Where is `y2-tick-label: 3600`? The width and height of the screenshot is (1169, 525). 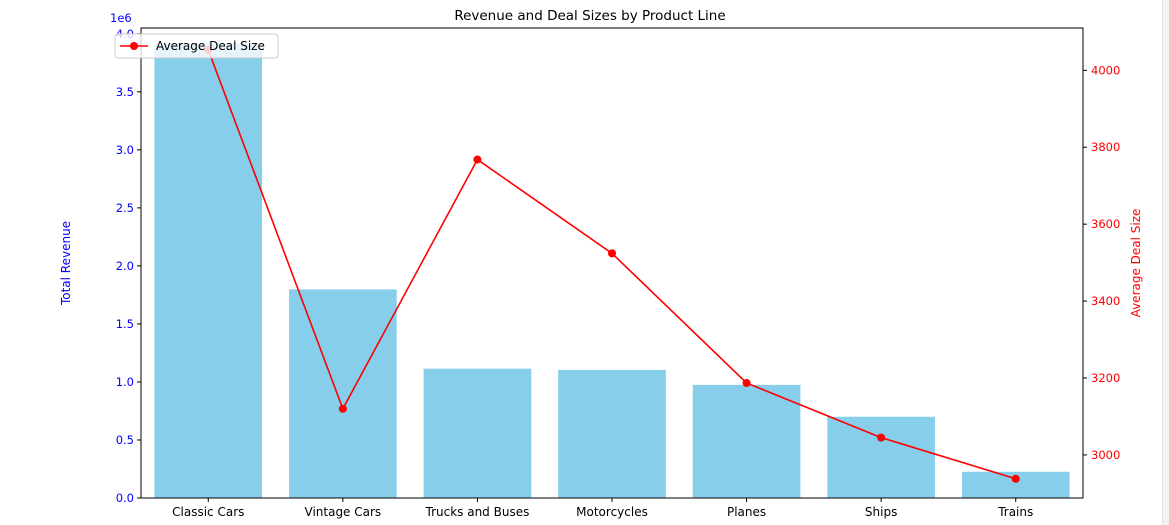
y2-tick-label: 3600 is located at coordinates (1105, 224).